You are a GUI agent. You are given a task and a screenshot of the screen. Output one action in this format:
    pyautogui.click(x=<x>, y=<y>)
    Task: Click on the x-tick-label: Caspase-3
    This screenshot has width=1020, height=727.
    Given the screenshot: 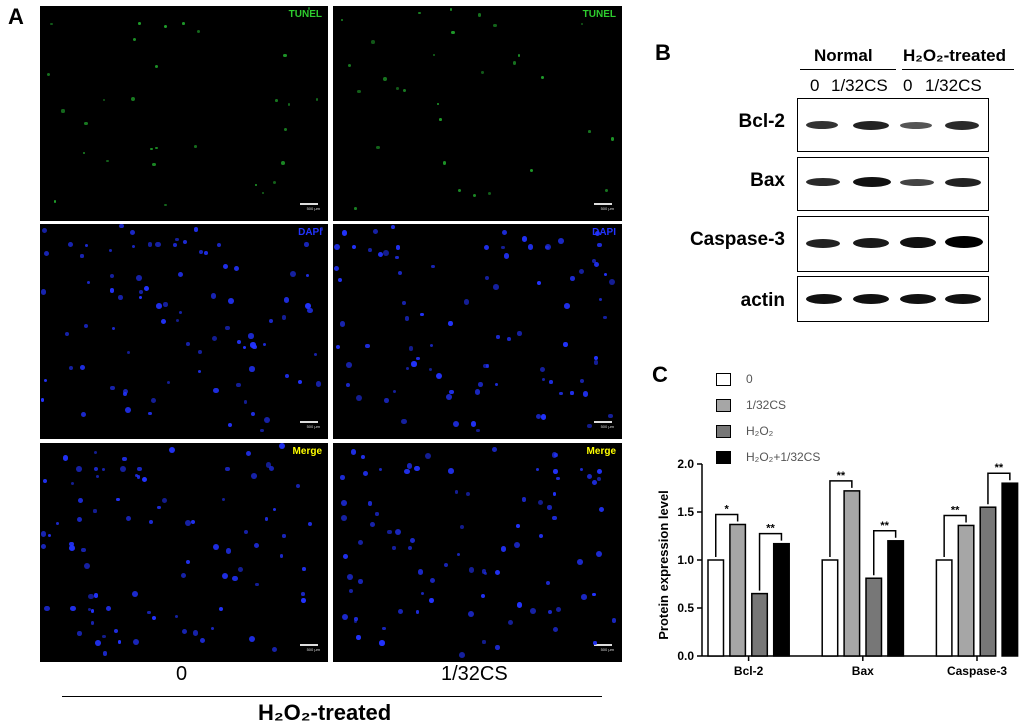 What is the action you would take?
    pyautogui.click(x=977, y=671)
    